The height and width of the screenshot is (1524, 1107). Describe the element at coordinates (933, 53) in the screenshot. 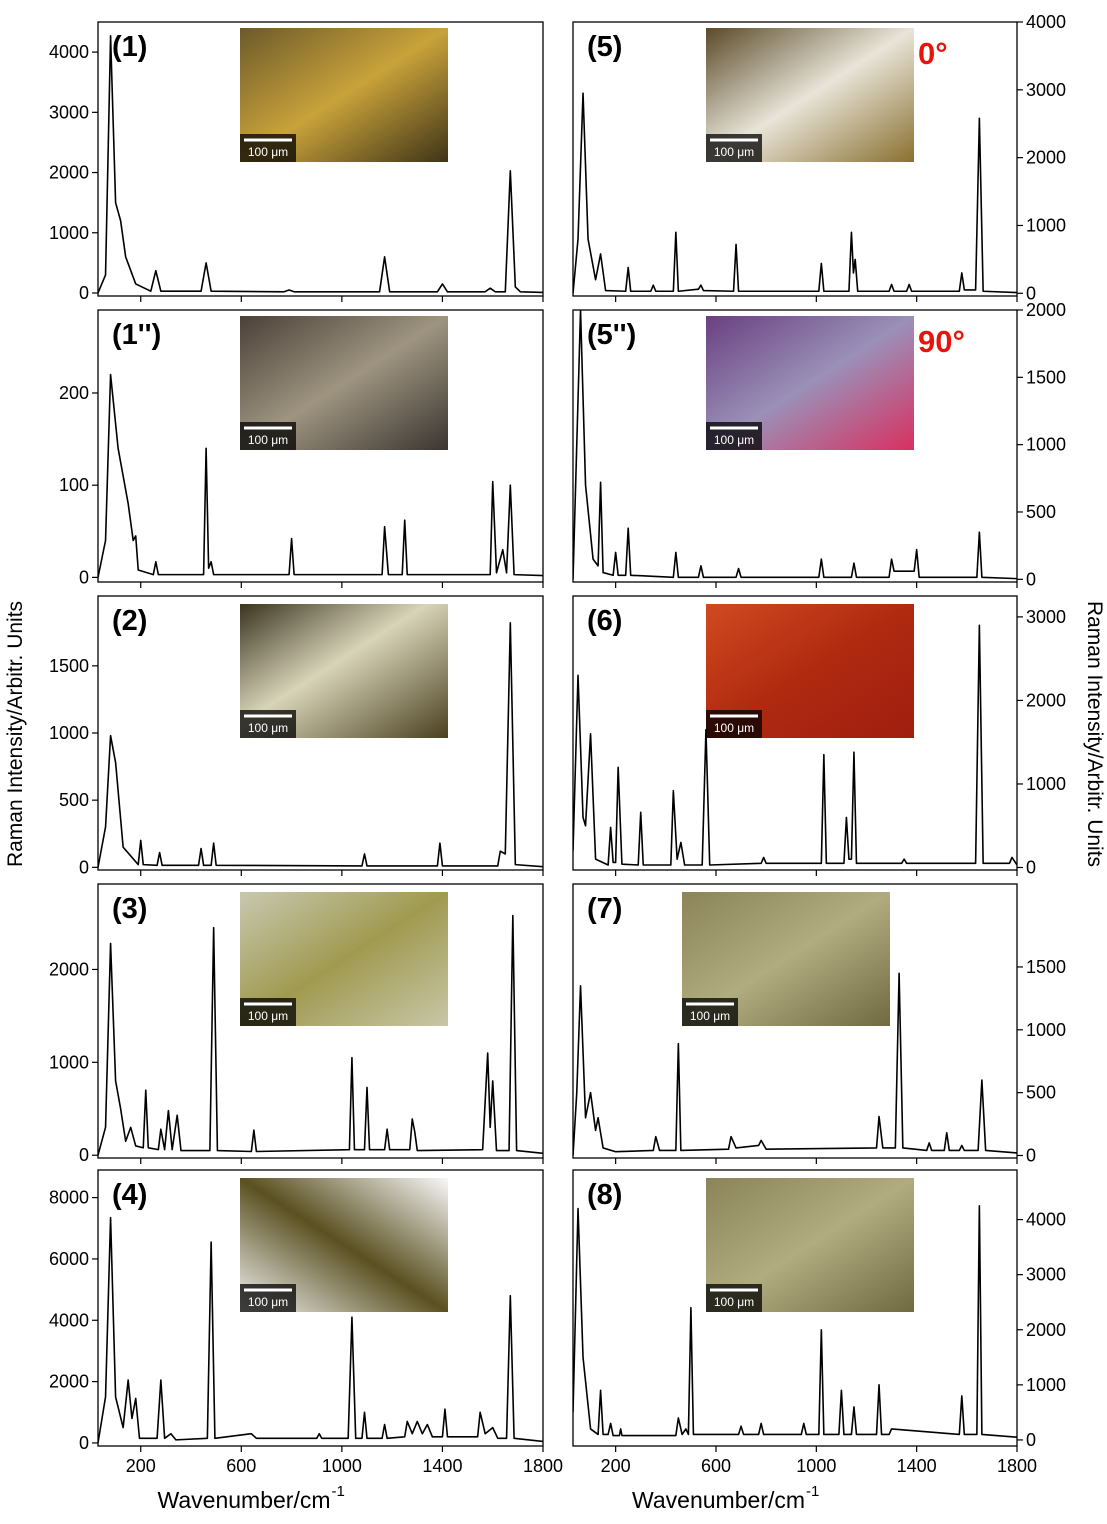

I see `angle-annotation: 0°` at that location.